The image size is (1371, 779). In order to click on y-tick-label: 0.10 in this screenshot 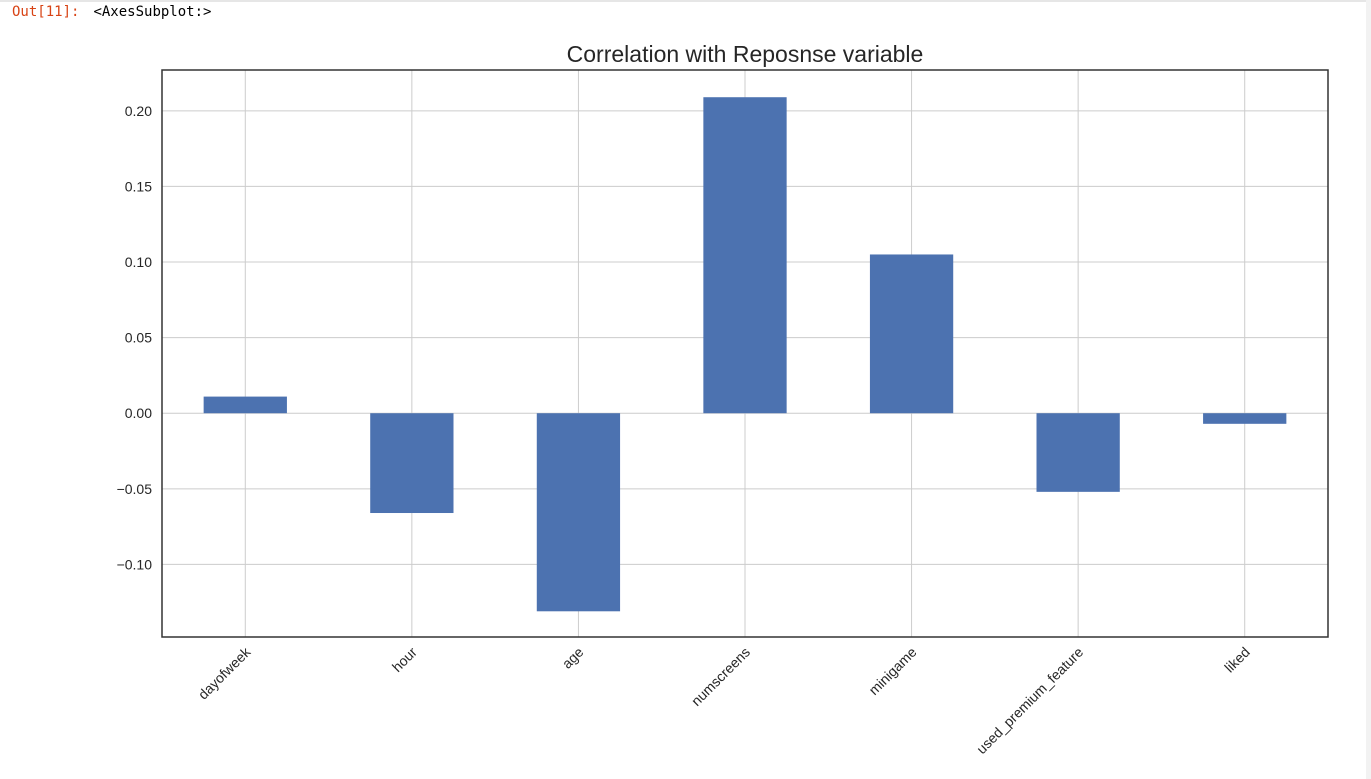, I will do `click(138, 262)`.